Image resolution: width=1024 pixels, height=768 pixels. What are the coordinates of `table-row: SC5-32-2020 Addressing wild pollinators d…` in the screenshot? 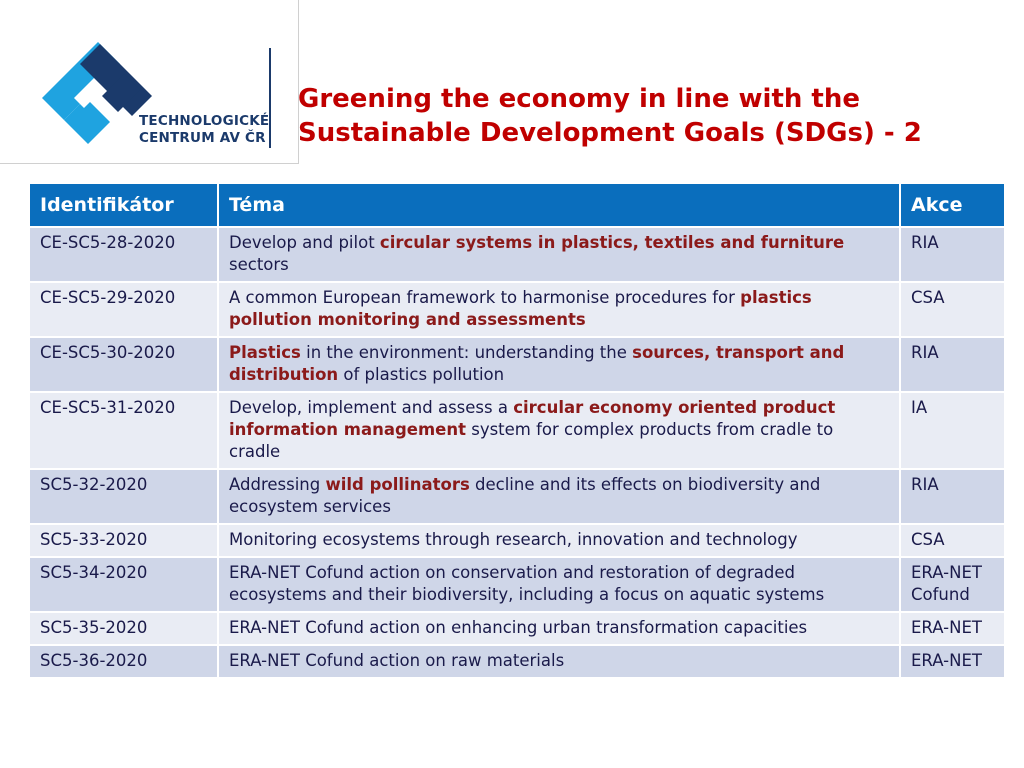 It's located at (517, 496).